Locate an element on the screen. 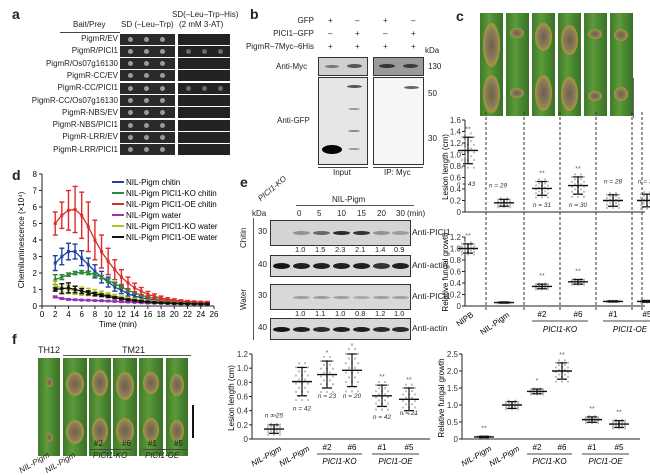  d-xtick-label: 22 is located at coordinates (187, 314).